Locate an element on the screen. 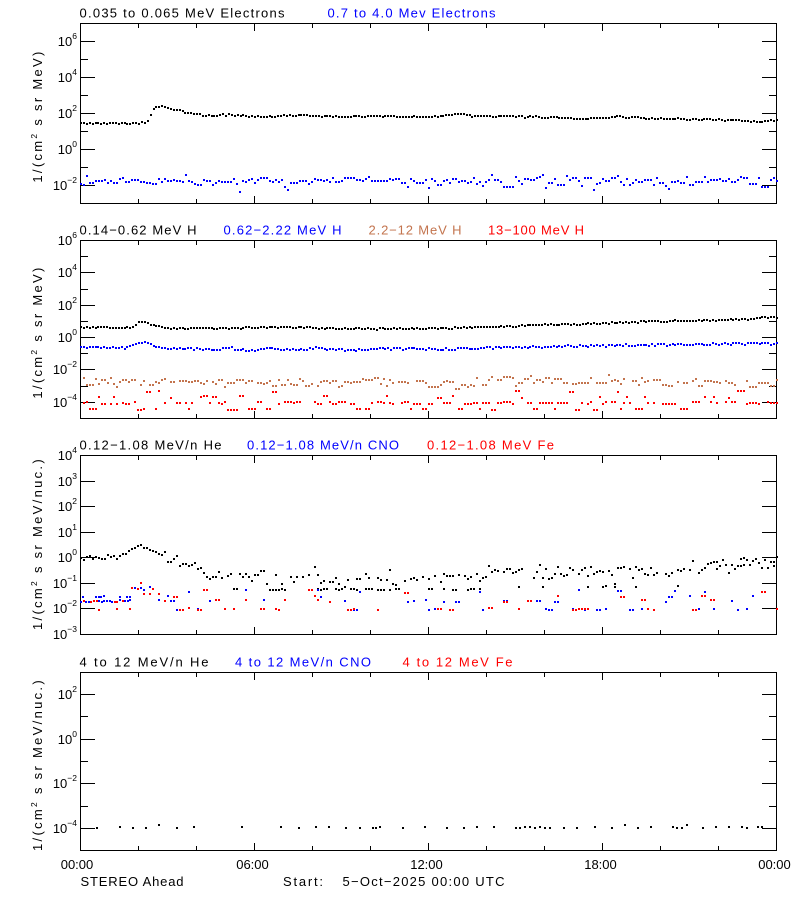  svg-text: 13−100 MeV H is located at coordinates (536, 230).